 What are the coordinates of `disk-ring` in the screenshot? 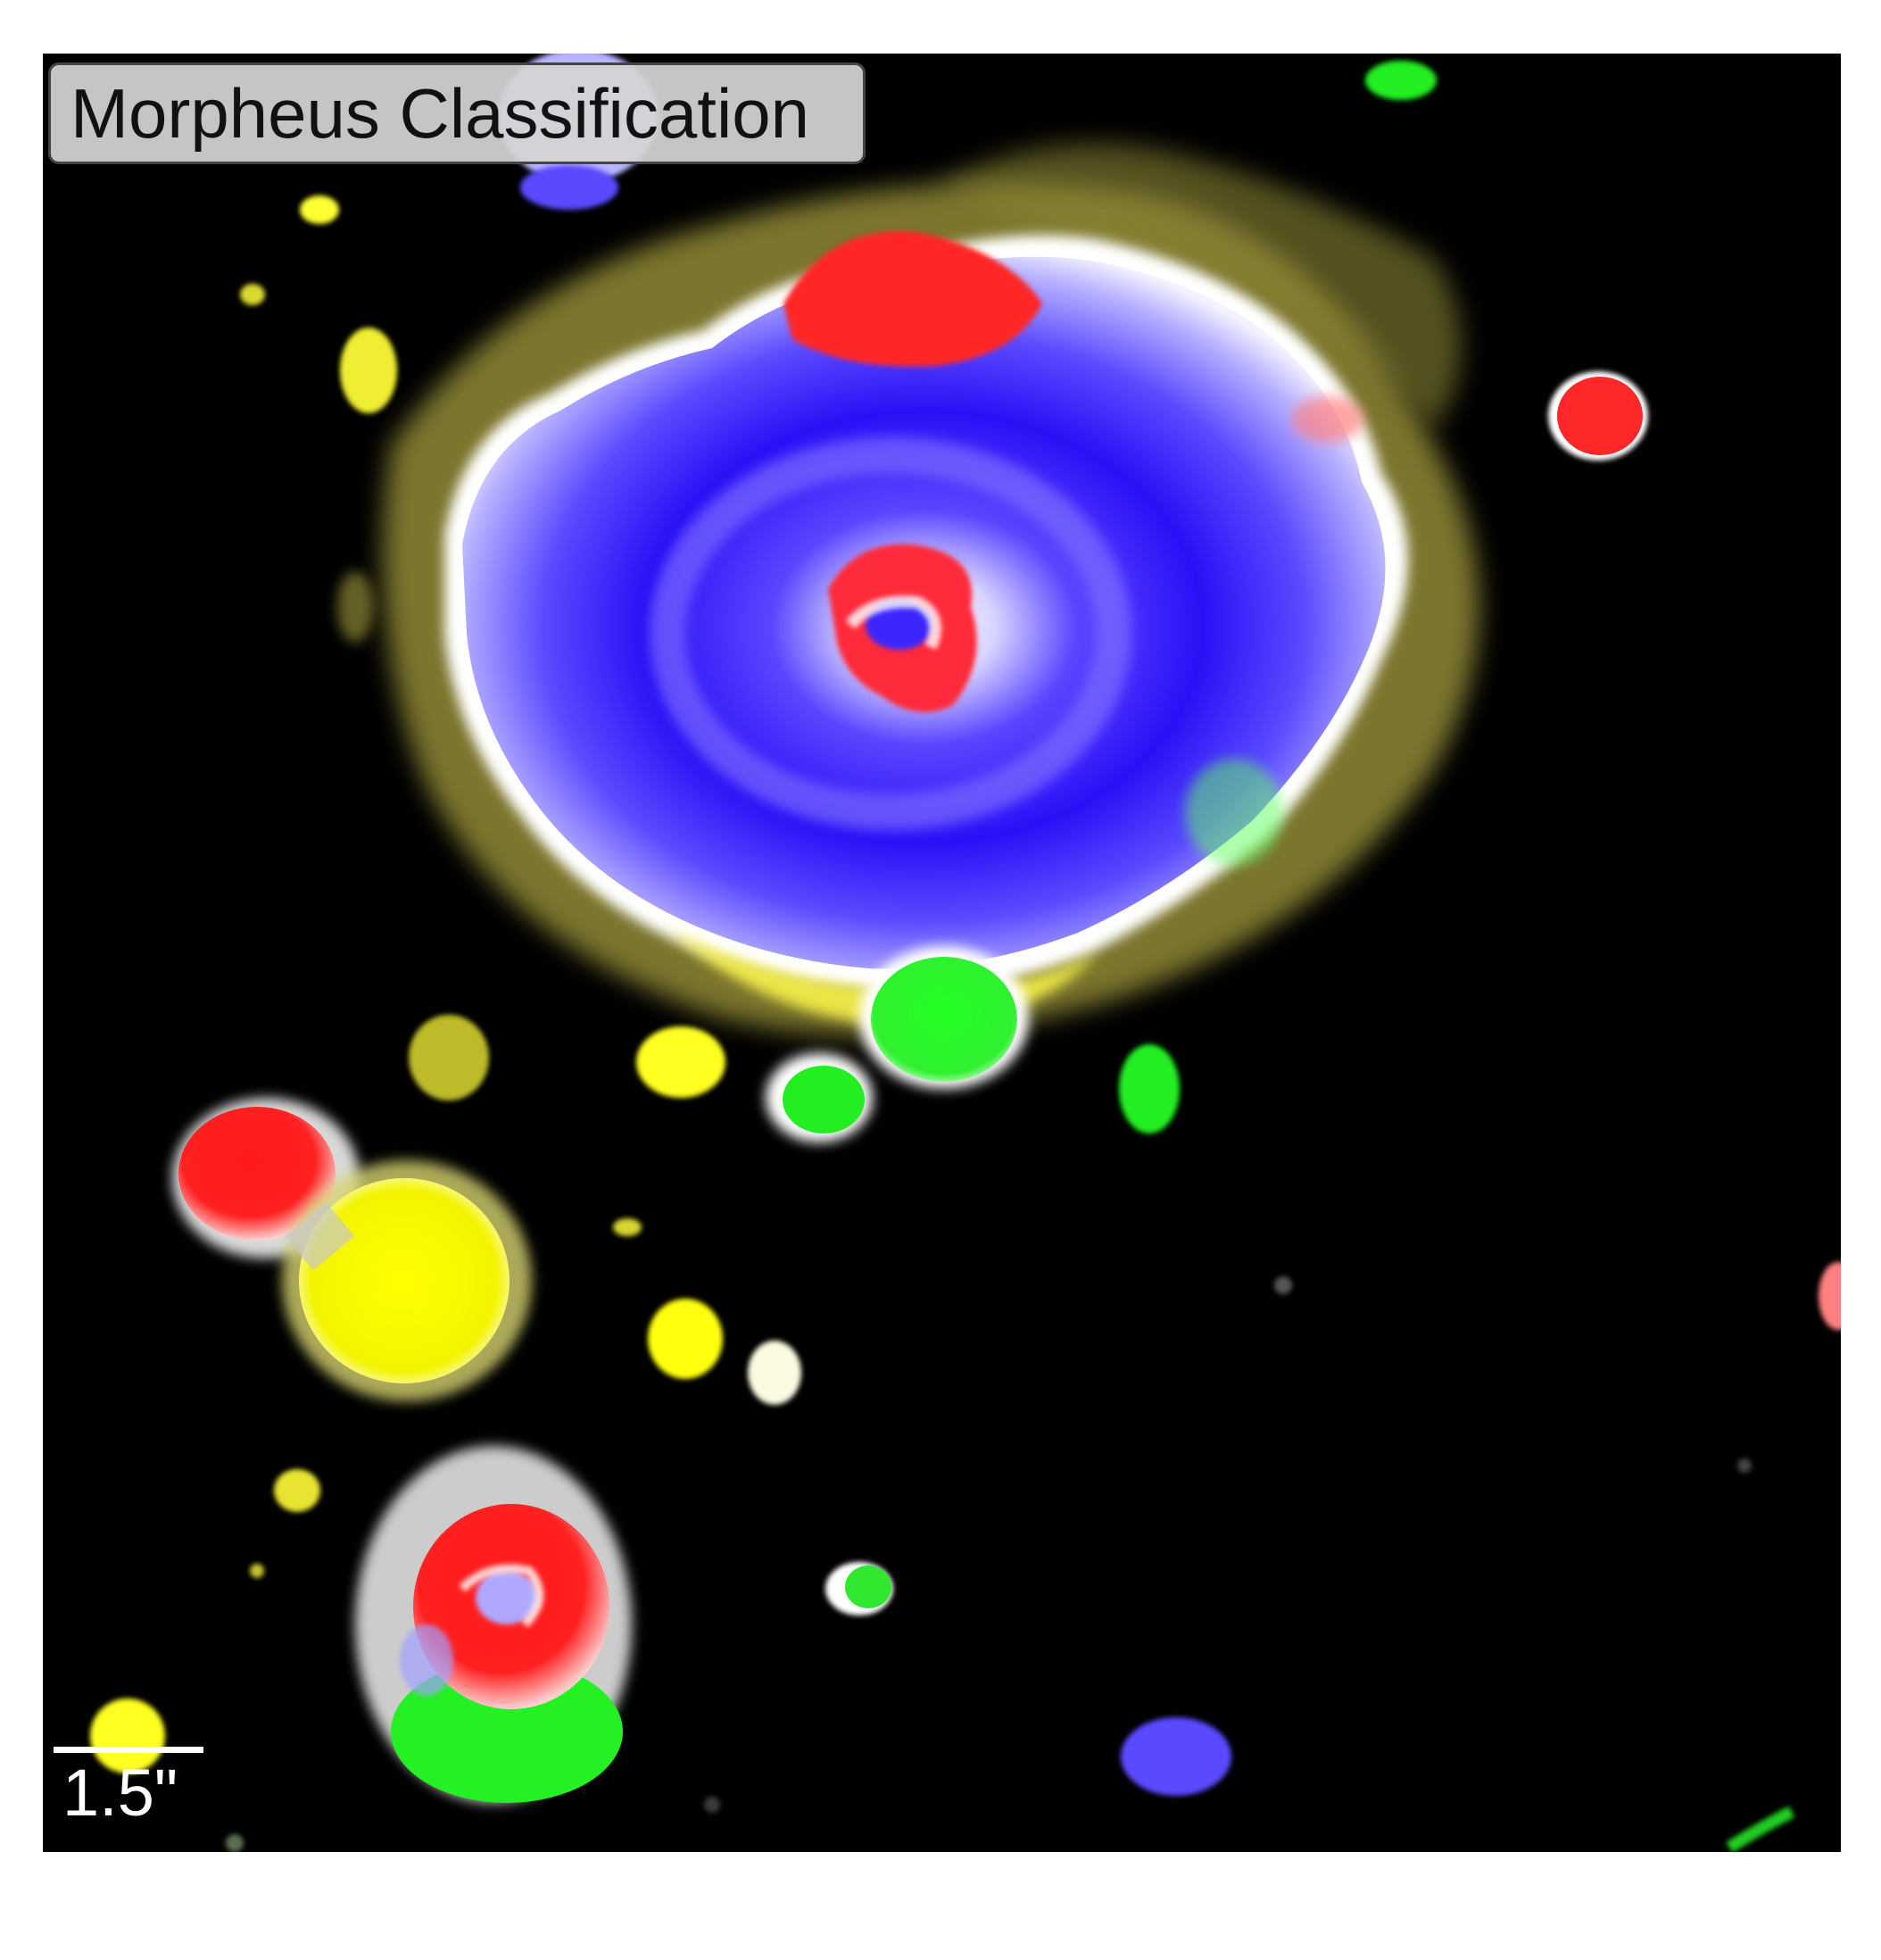 It's located at (891, 633).